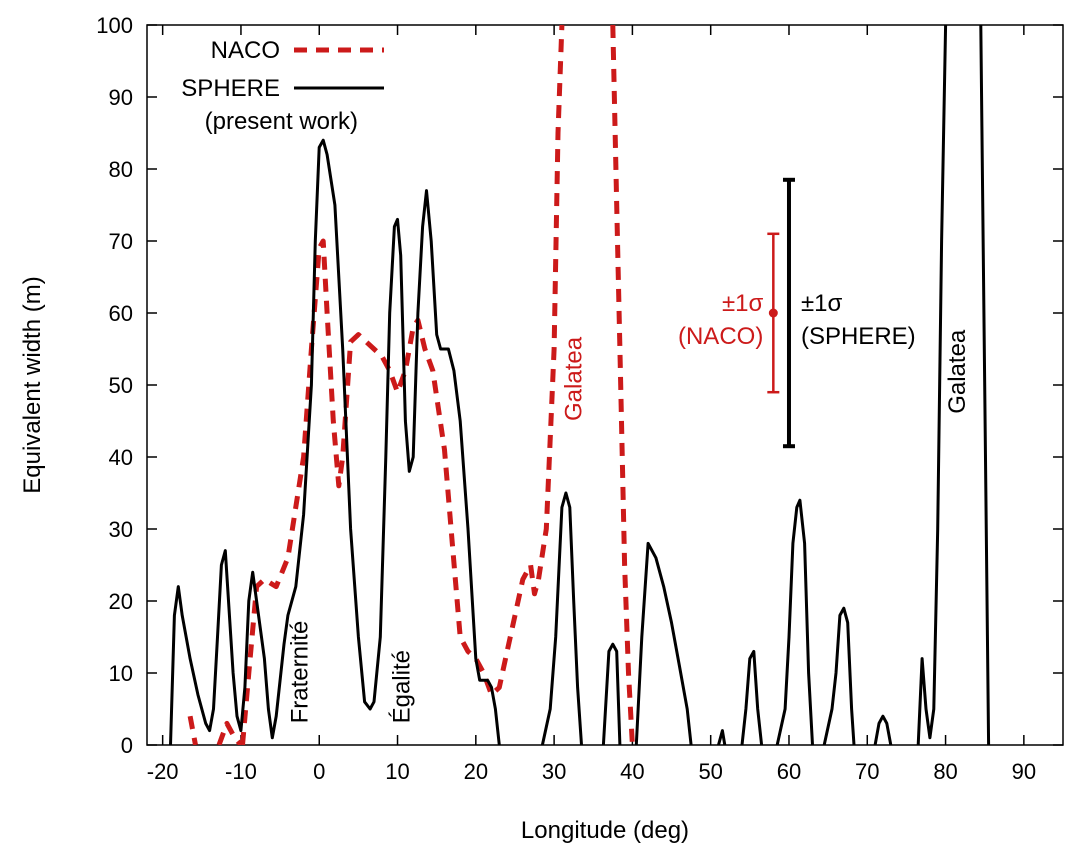  What do you see at coordinates (401, 686) in the screenshot?
I see `annotation--galit-: Égalité` at bounding box center [401, 686].